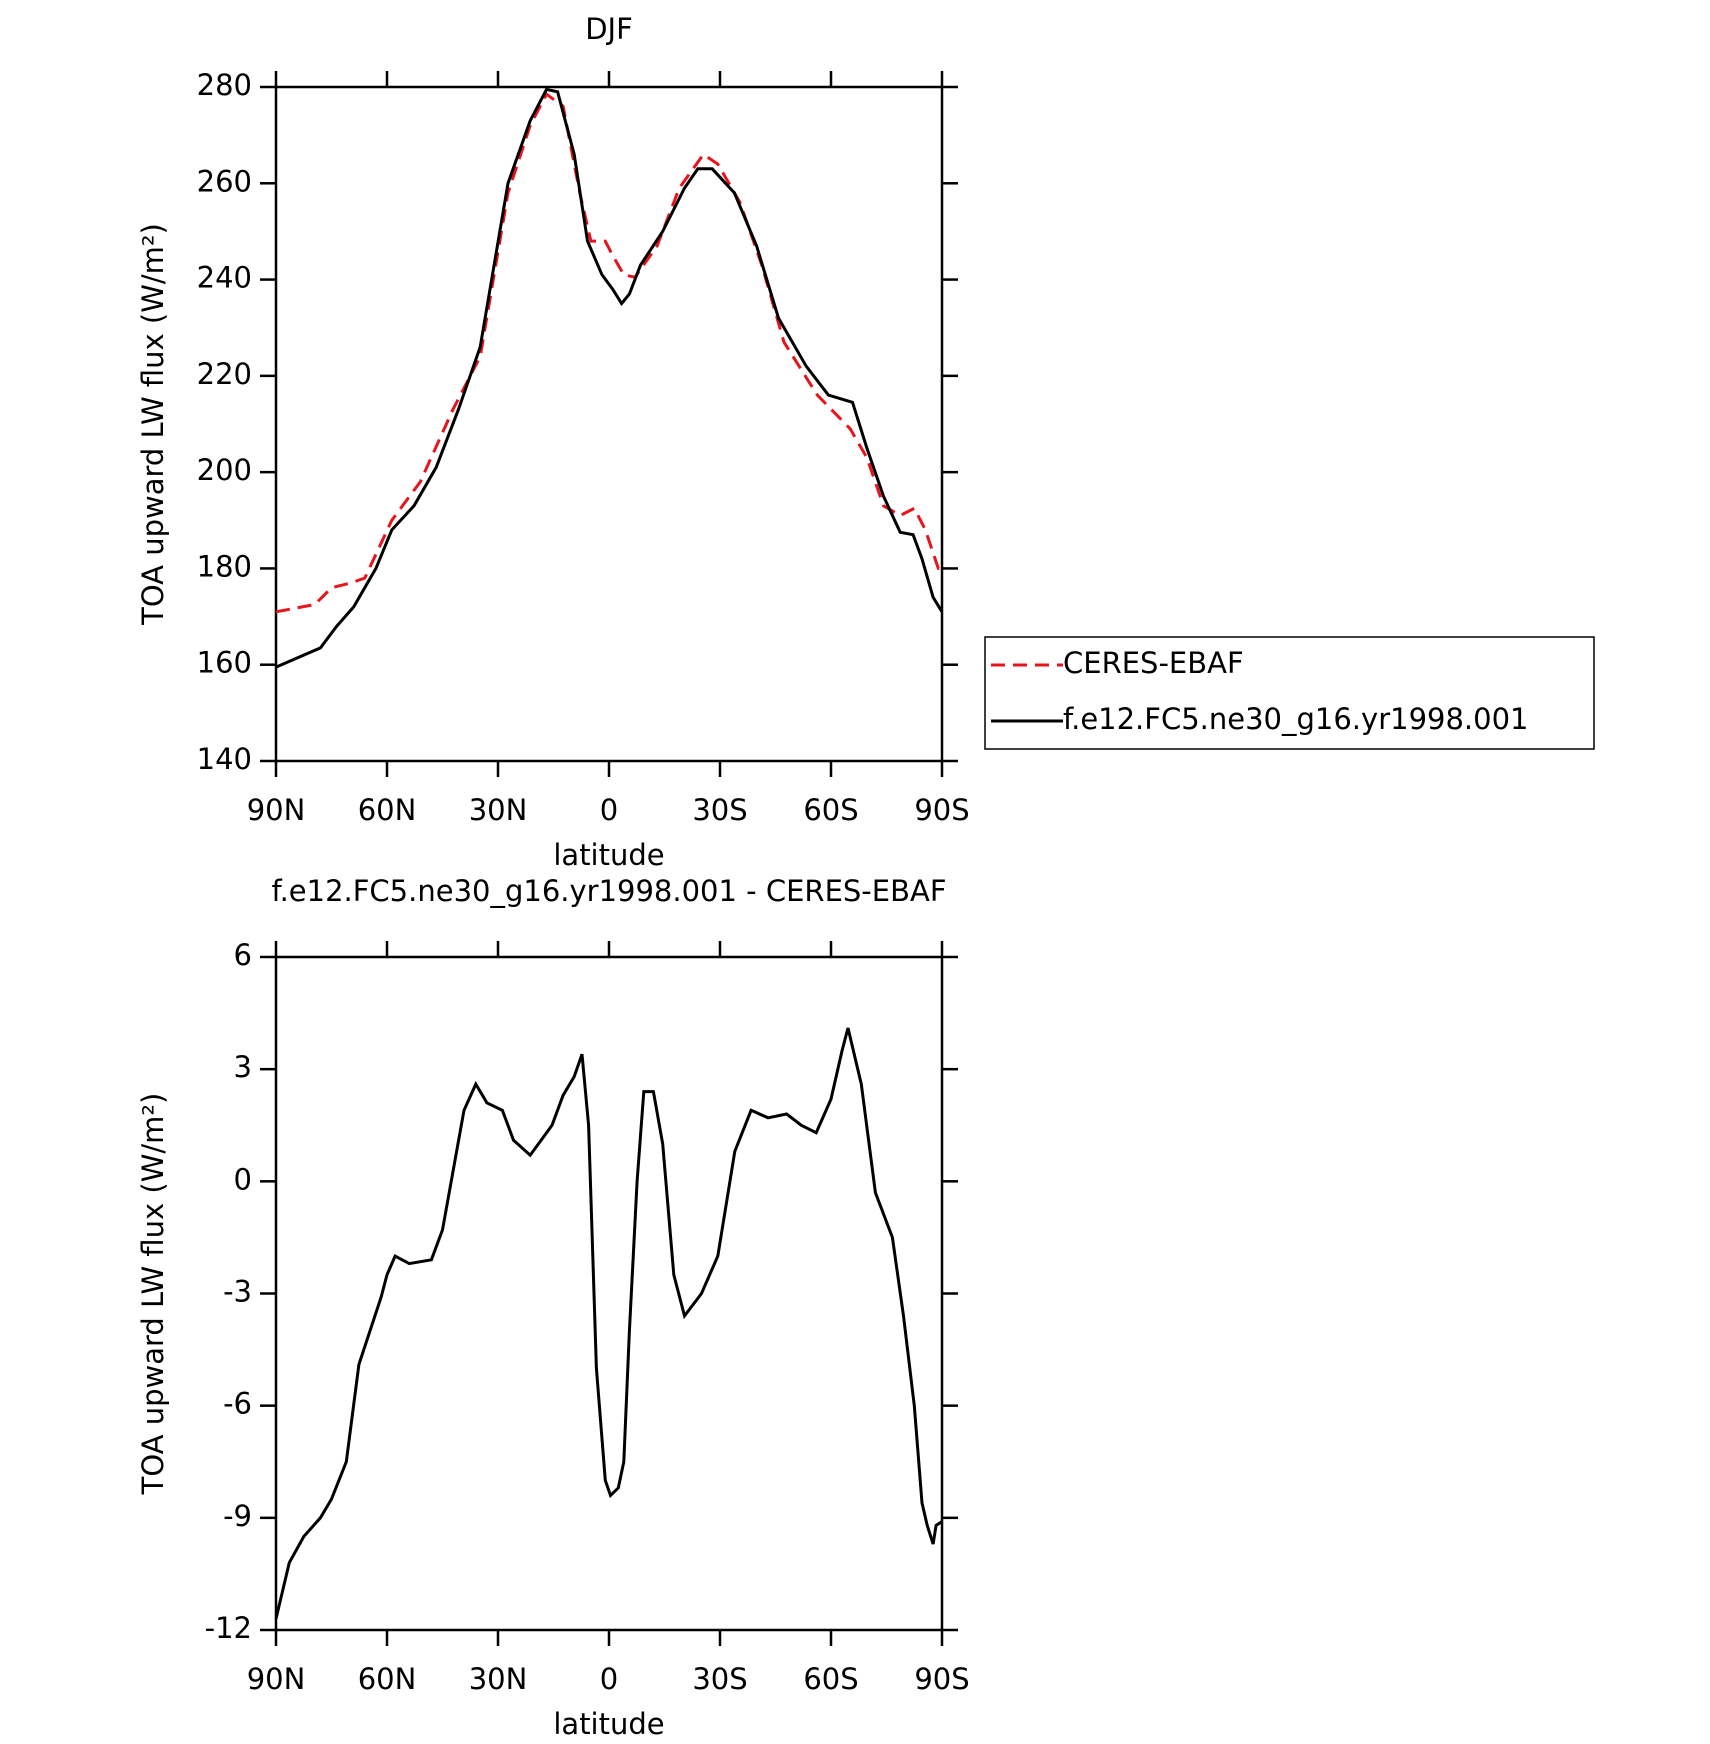 The image size is (1710, 1744). What do you see at coordinates (1296, 719) in the screenshot?
I see `legend-label: f.e12.FC5.ne30_g16.yr1998.001` at bounding box center [1296, 719].